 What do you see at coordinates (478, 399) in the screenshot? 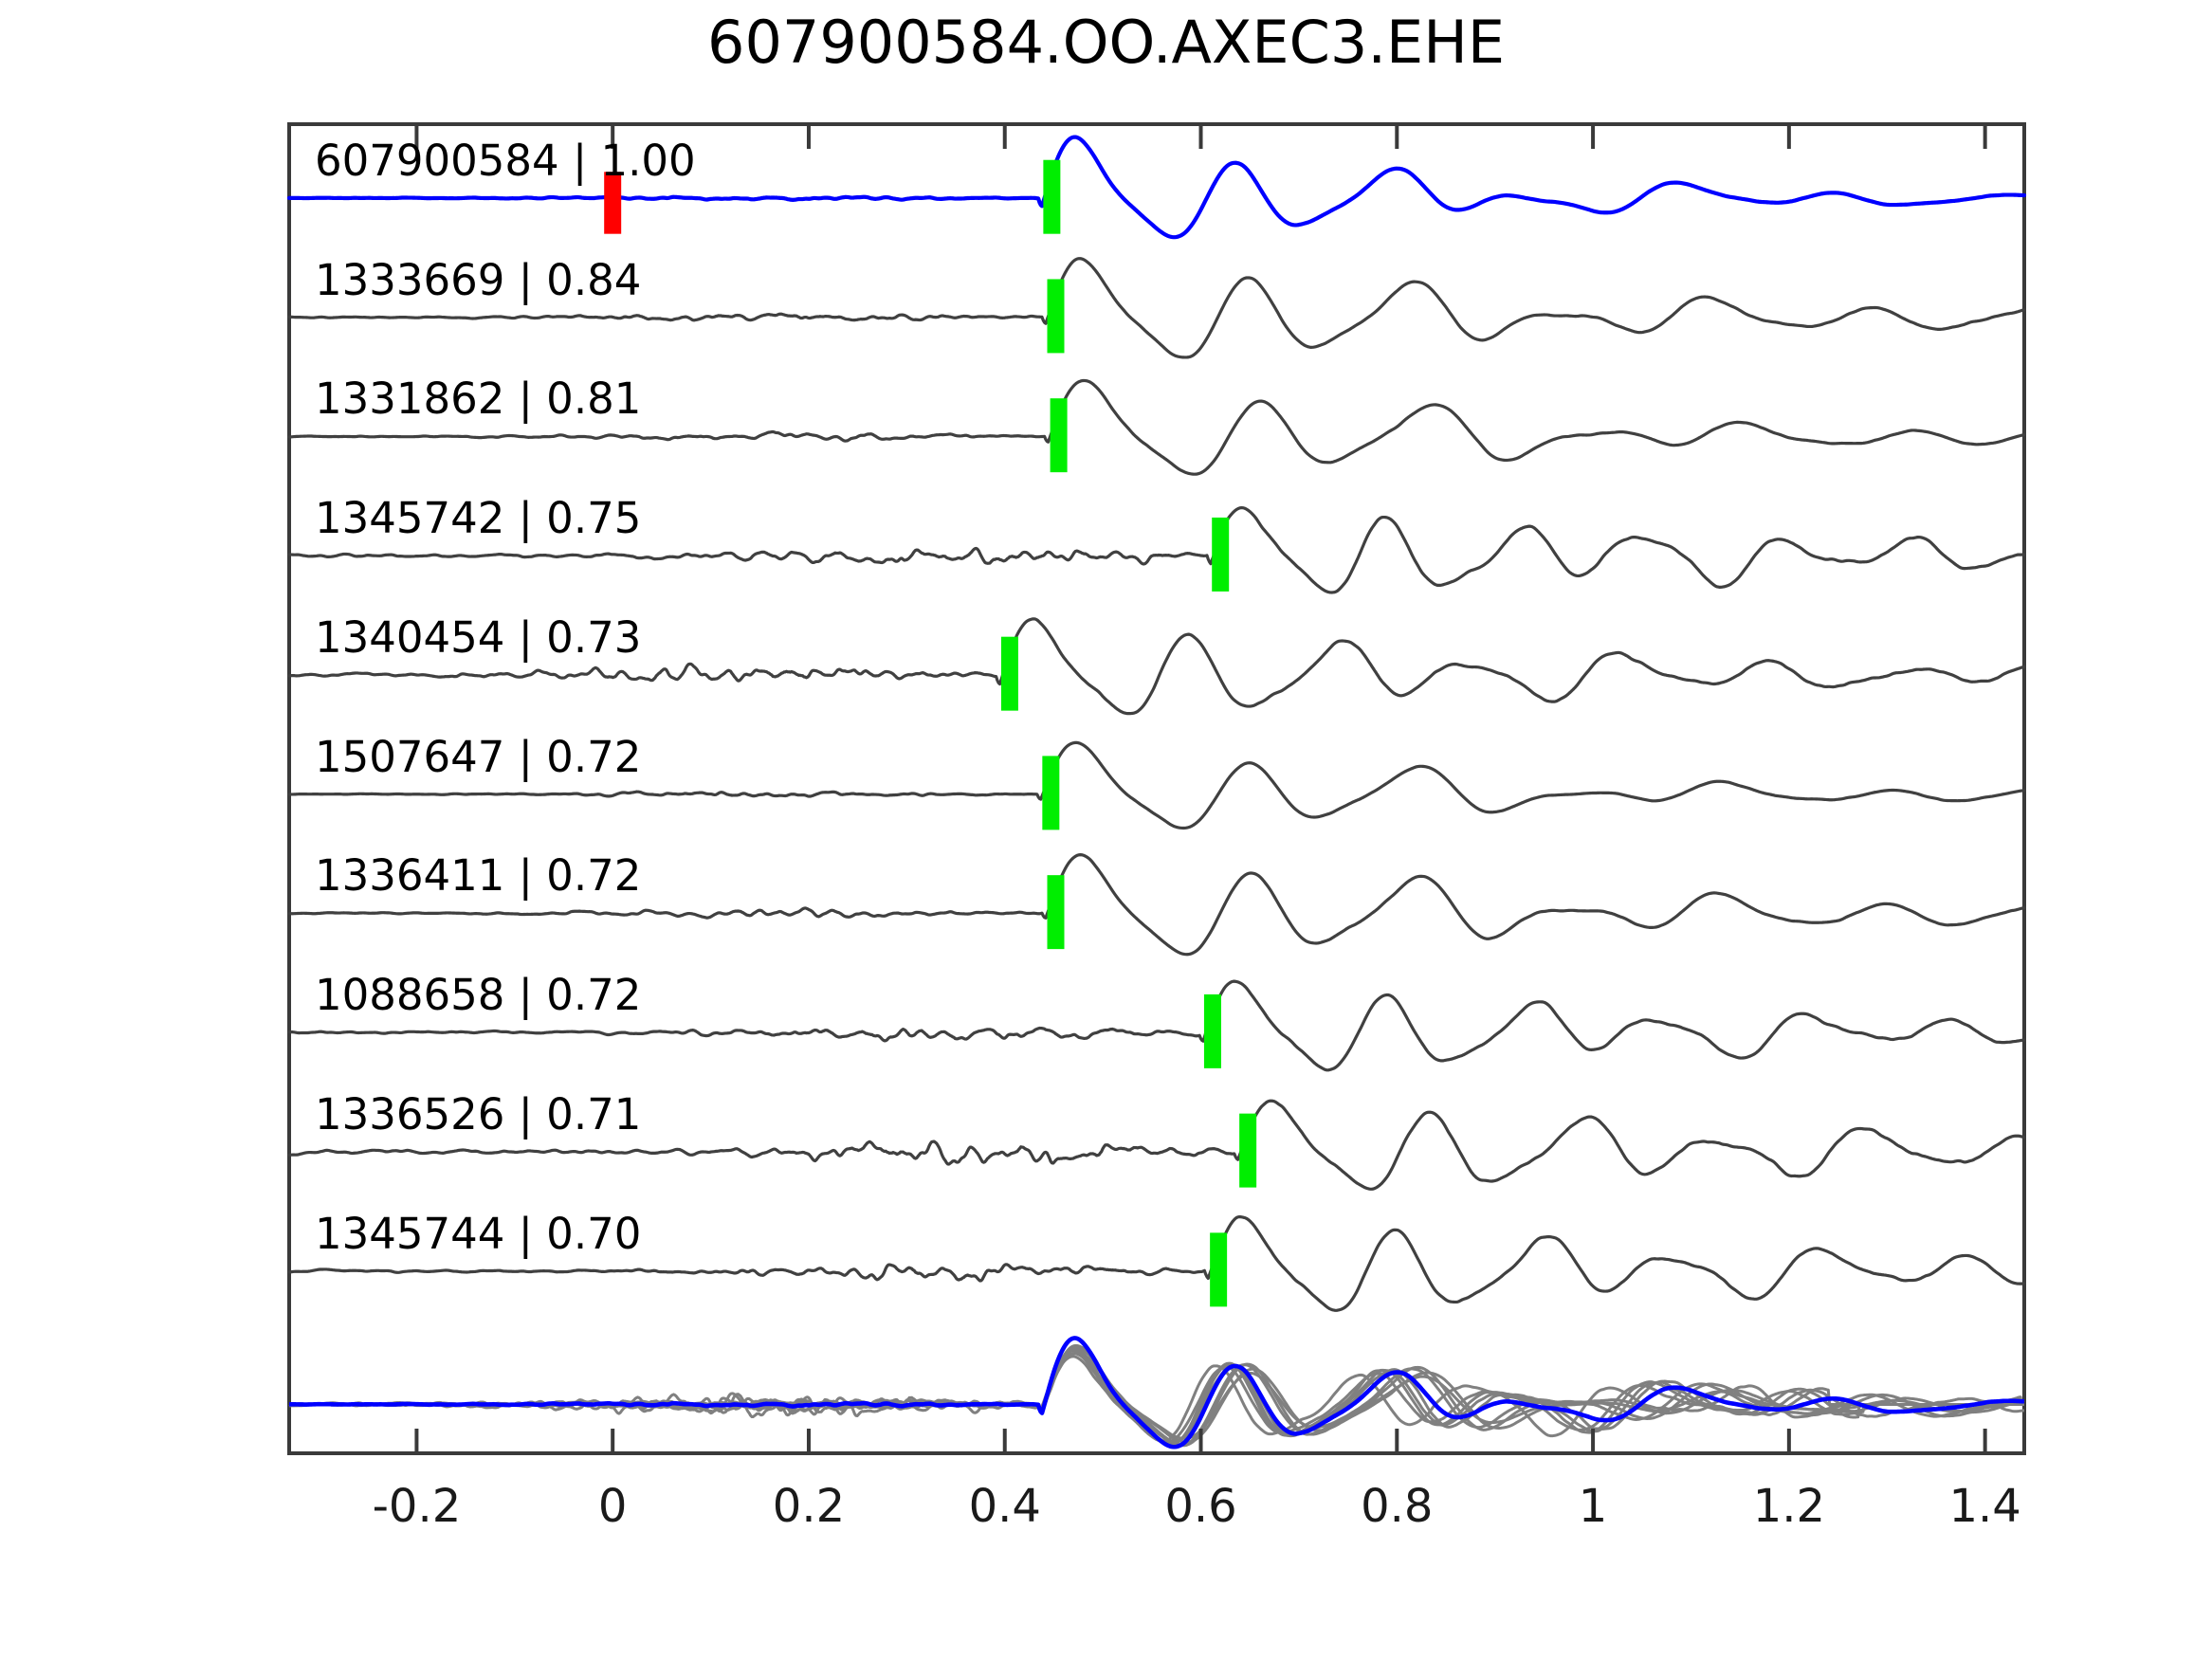
I see `trace-label: 1331862 | 0.81` at bounding box center [478, 399].